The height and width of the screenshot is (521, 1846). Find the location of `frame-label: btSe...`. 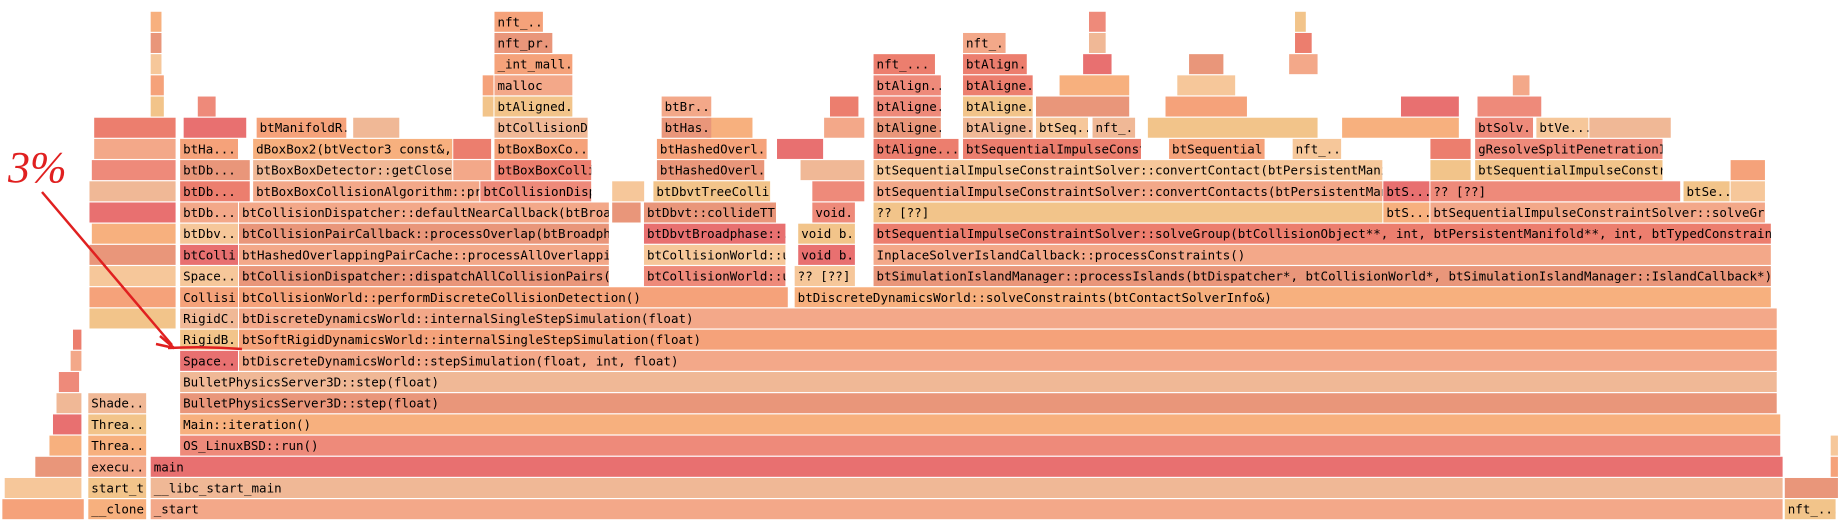

frame-label: btSe... is located at coordinates (1713, 191).